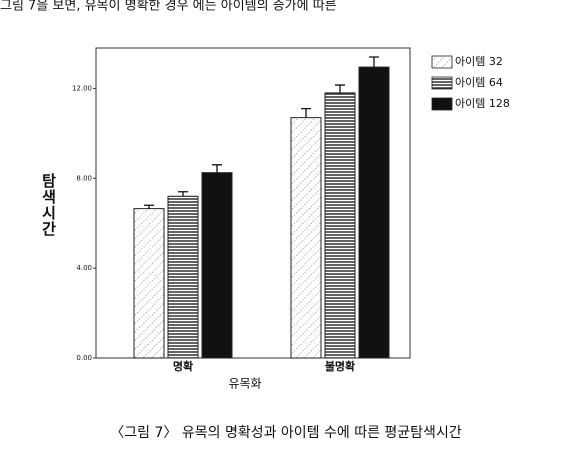  Describe the element at coordinates (286, 433) in the screenshot. I see `caption: 〈그림 7〉 유목의 명확성과 아이템 수에 따른 평균탐색시간` at that location.